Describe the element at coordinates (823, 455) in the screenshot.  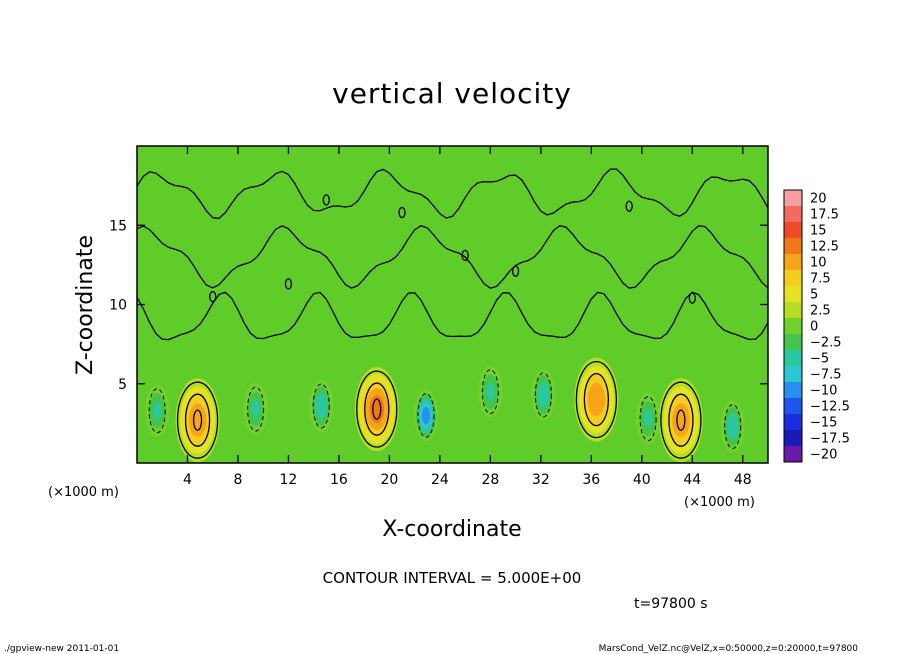
I see `colorbar-label: −20` at that location.